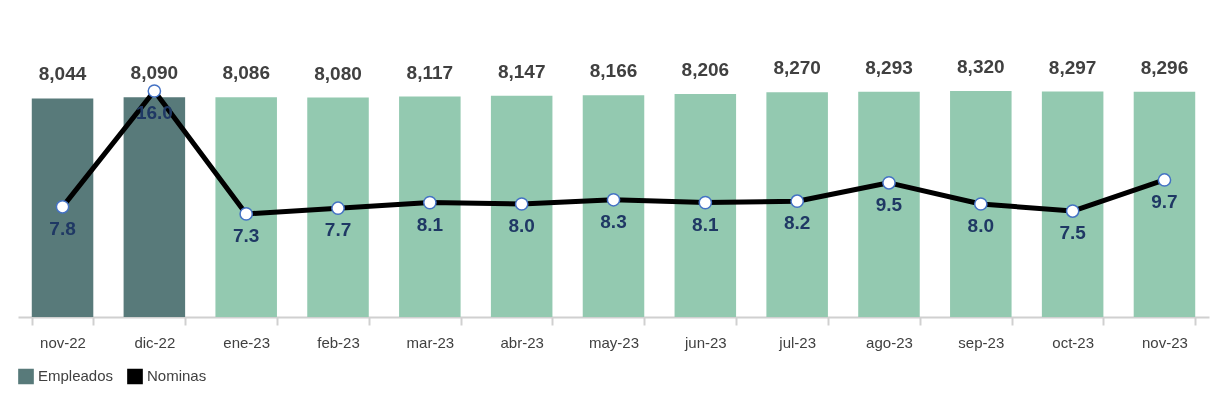 The height and width of the screenshot is (400, 1227). I want to click on data-label: 9.5, so click(889, 204).